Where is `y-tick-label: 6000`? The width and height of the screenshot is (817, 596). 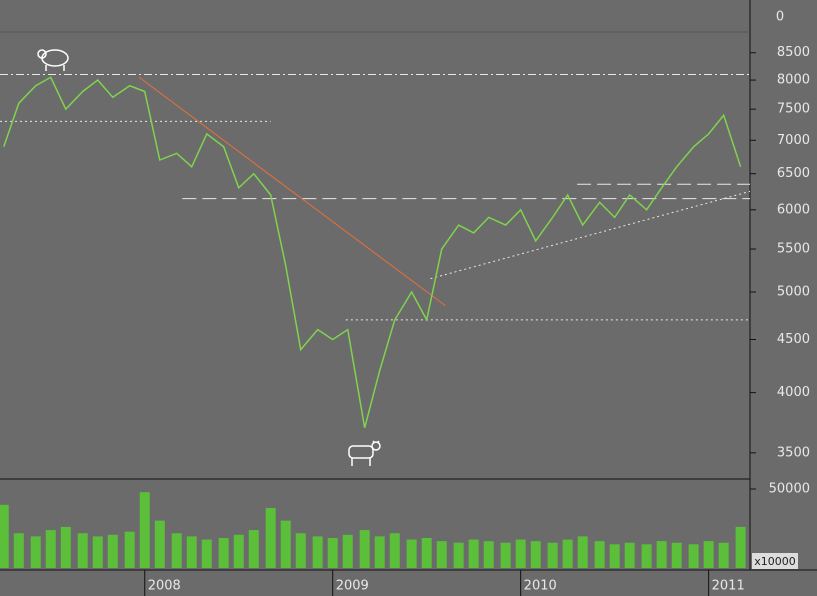
y-tick-label: 6000 is located at coordinates (793, 209).